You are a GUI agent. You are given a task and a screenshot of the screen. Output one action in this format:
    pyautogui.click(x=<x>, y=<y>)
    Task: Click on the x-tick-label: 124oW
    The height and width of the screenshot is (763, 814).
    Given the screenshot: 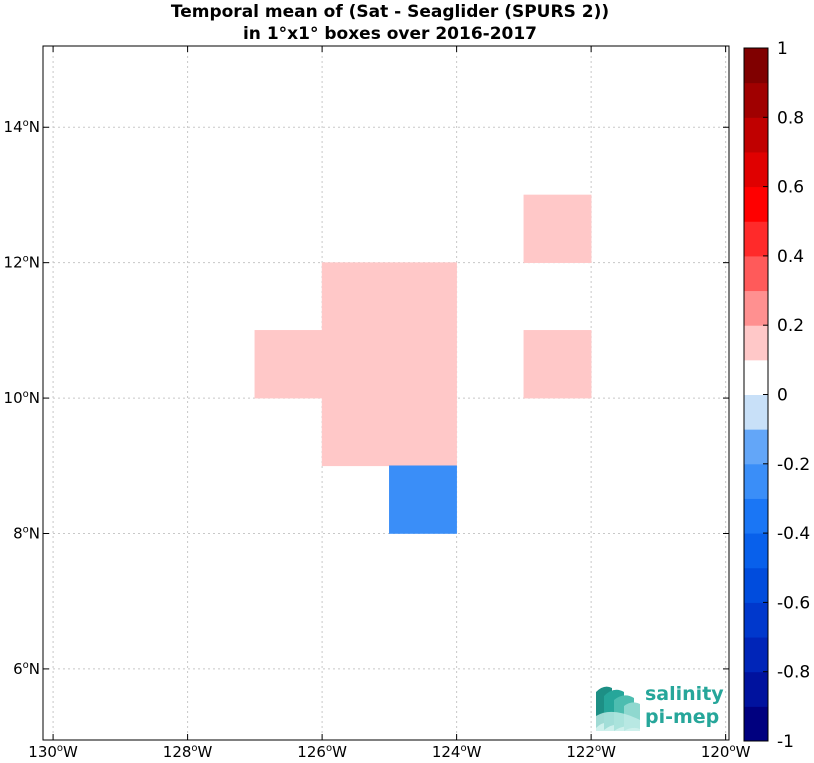 What is the action you would take?
    pyautogui.click(x=457, y=752)
    